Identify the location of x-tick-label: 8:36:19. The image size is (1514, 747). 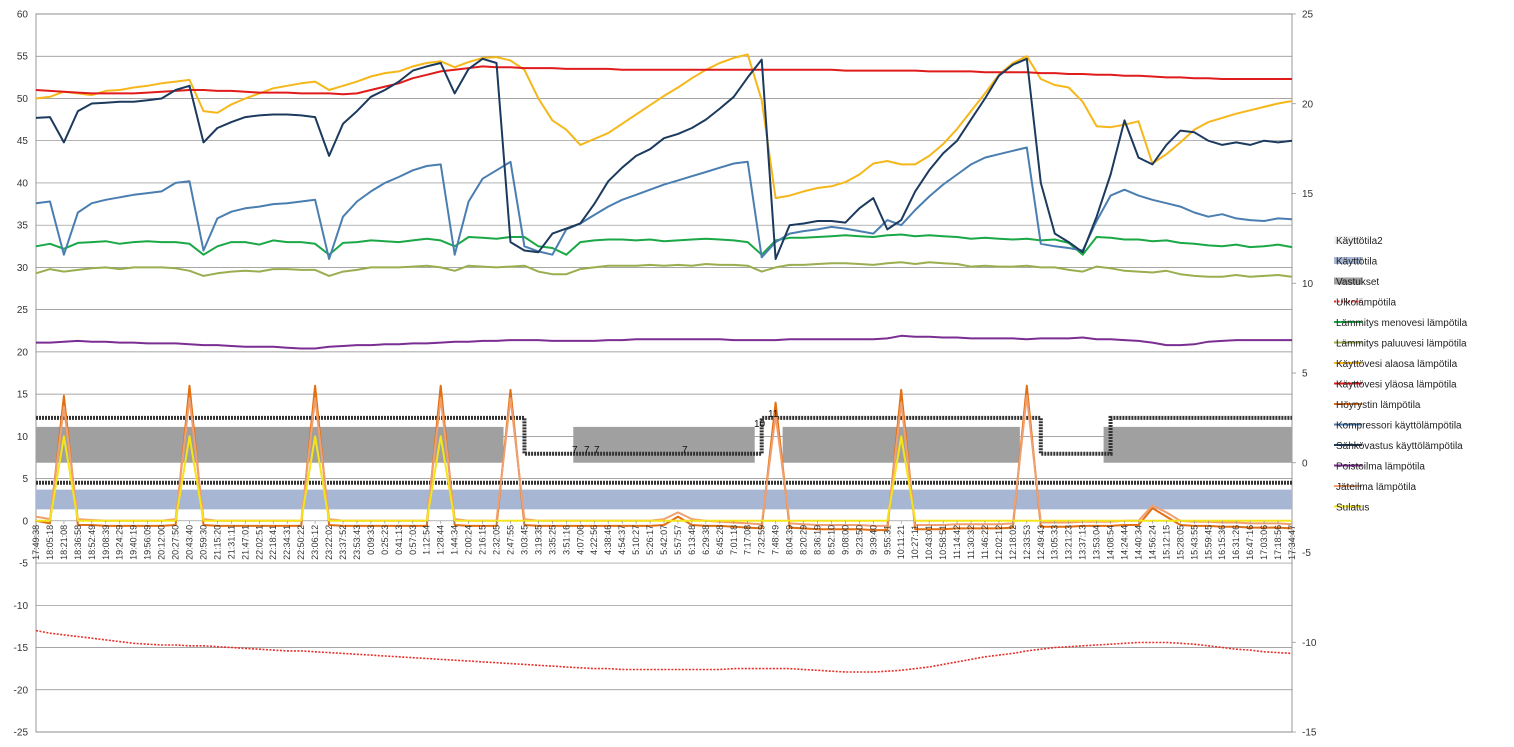
(818, 540).